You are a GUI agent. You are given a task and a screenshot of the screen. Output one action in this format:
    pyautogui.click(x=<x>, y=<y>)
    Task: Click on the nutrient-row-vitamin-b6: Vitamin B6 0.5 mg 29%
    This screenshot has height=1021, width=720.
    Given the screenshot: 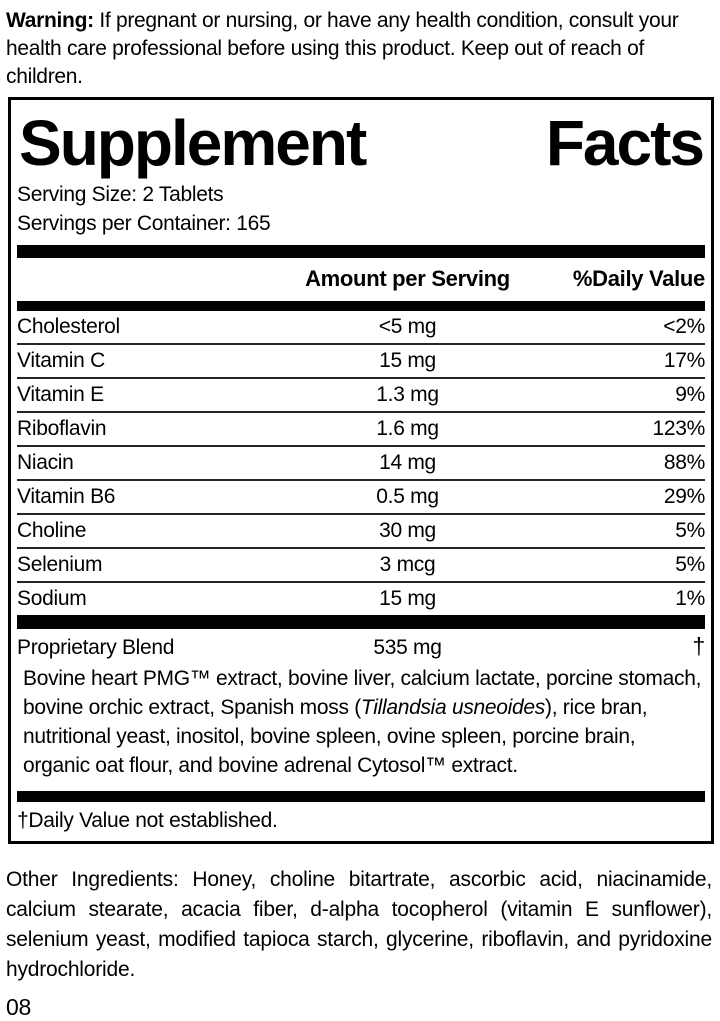 What is the action you would take?
    pyautogui.click(x=361, y=496)
    